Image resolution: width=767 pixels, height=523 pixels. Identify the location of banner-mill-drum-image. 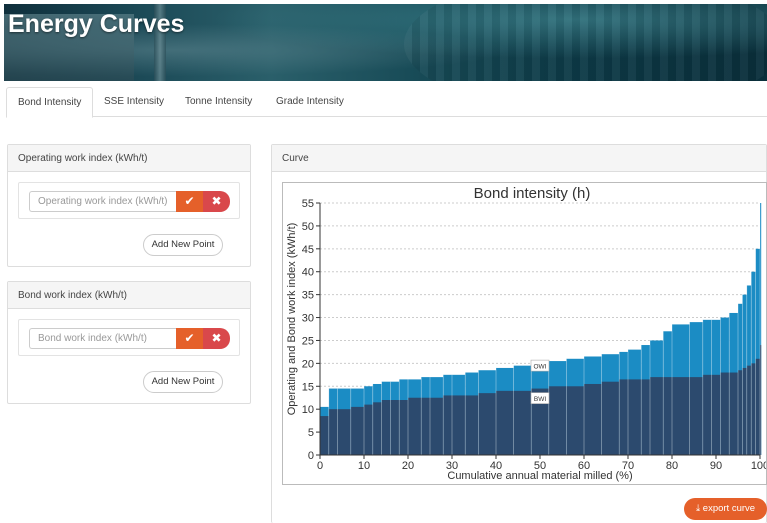
(585, 42).